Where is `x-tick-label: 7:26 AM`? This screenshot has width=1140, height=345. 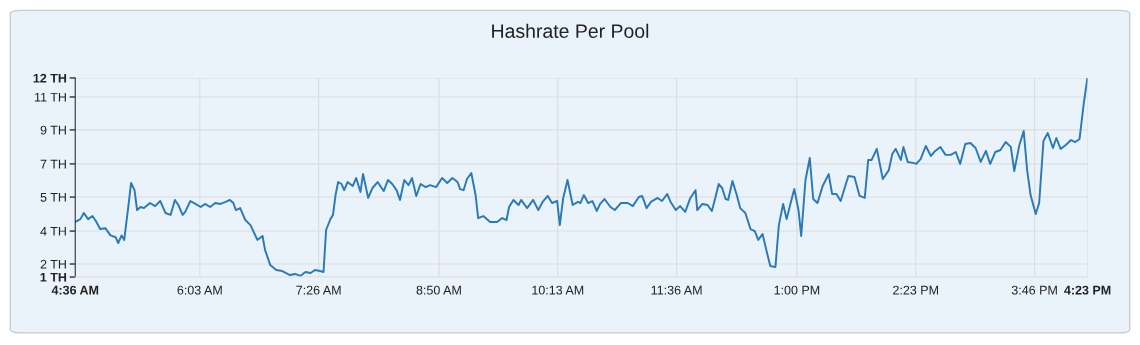 x-tick-label: 7:26 AM is located at coordinates (318, 290).